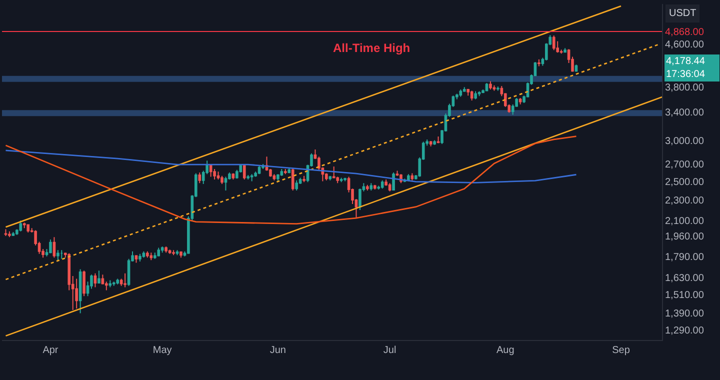  I want to click on y-axis-title: USDT, so click(682, 13).